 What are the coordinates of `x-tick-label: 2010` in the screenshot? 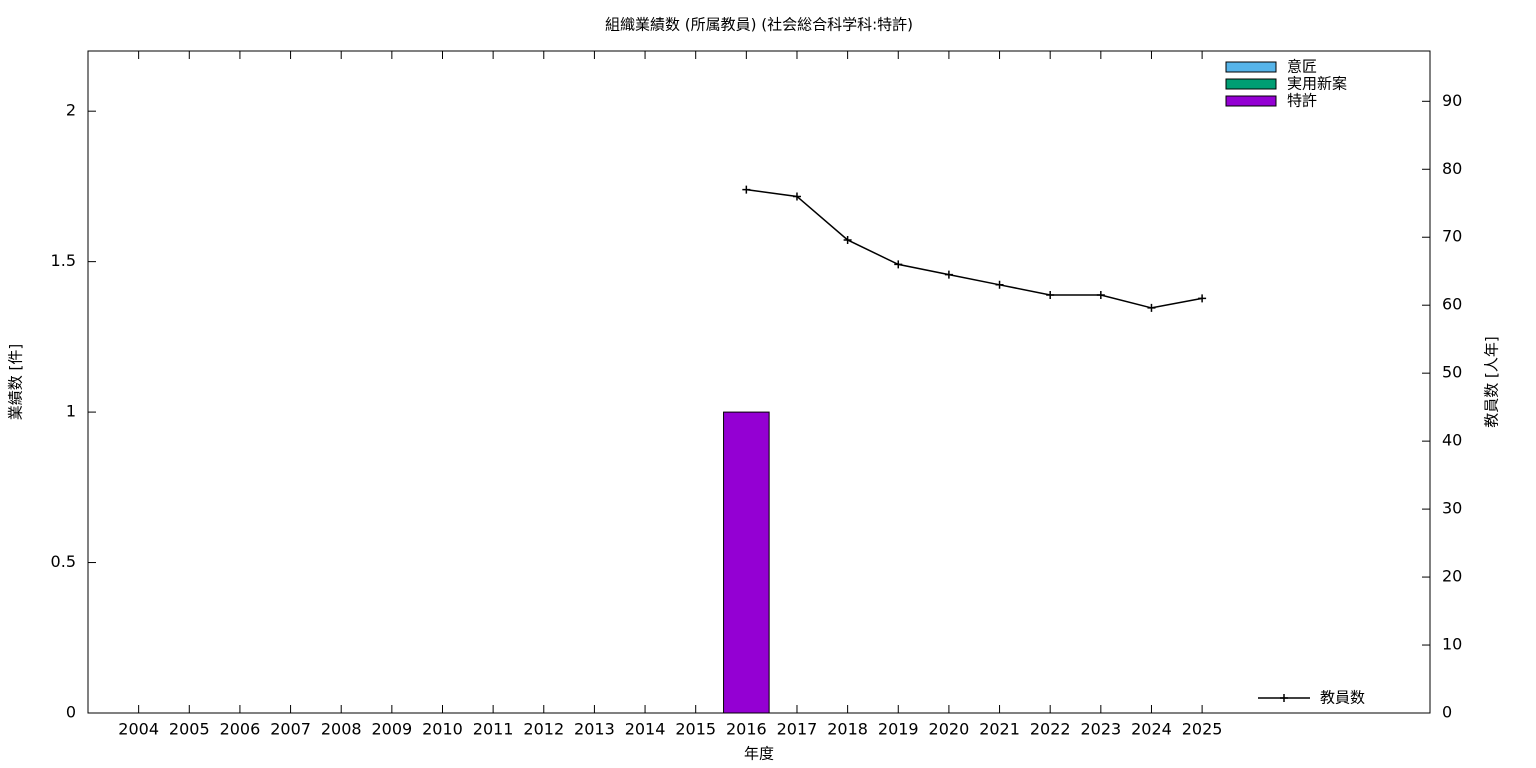 It's located at (442, 729).